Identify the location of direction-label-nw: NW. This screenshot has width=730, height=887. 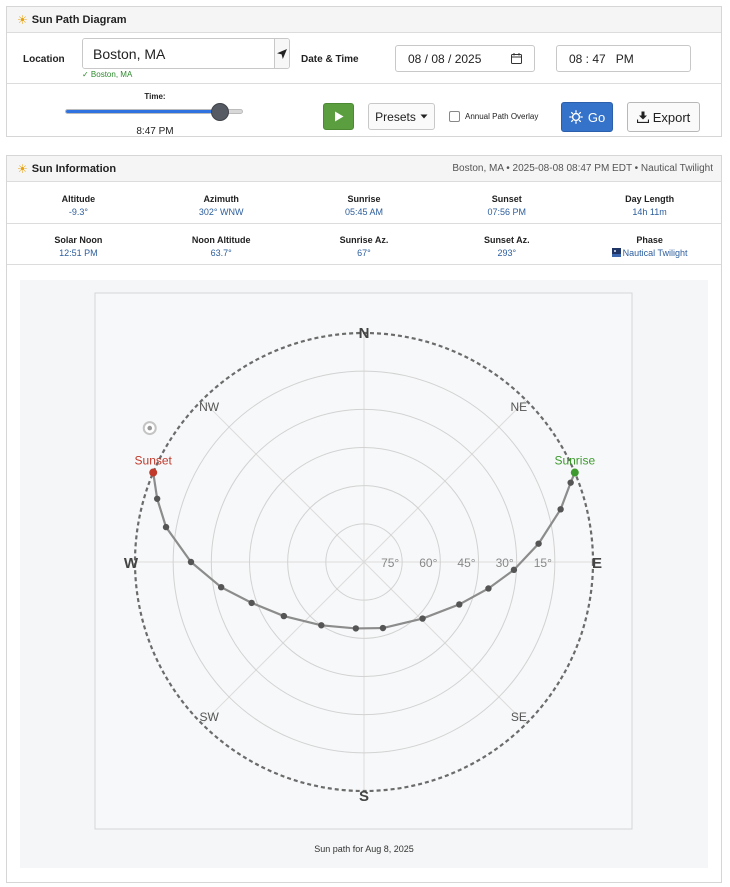
(209, 407).